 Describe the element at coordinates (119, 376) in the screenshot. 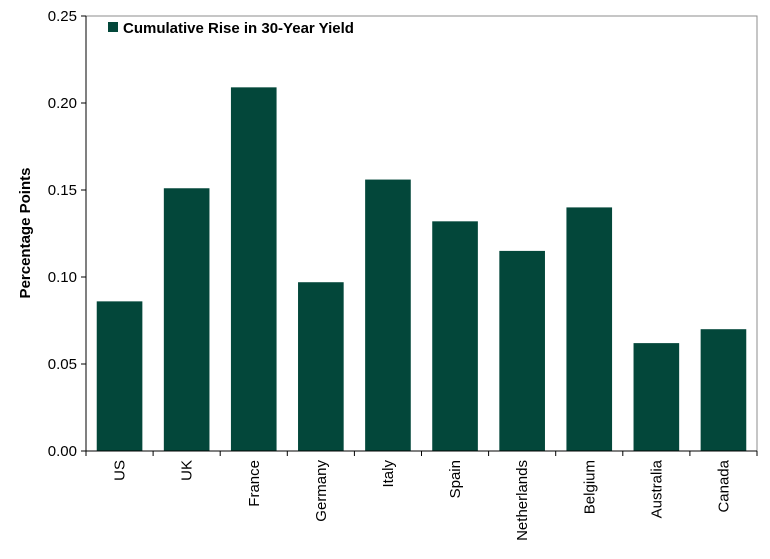

I see `bar-us` at that location.